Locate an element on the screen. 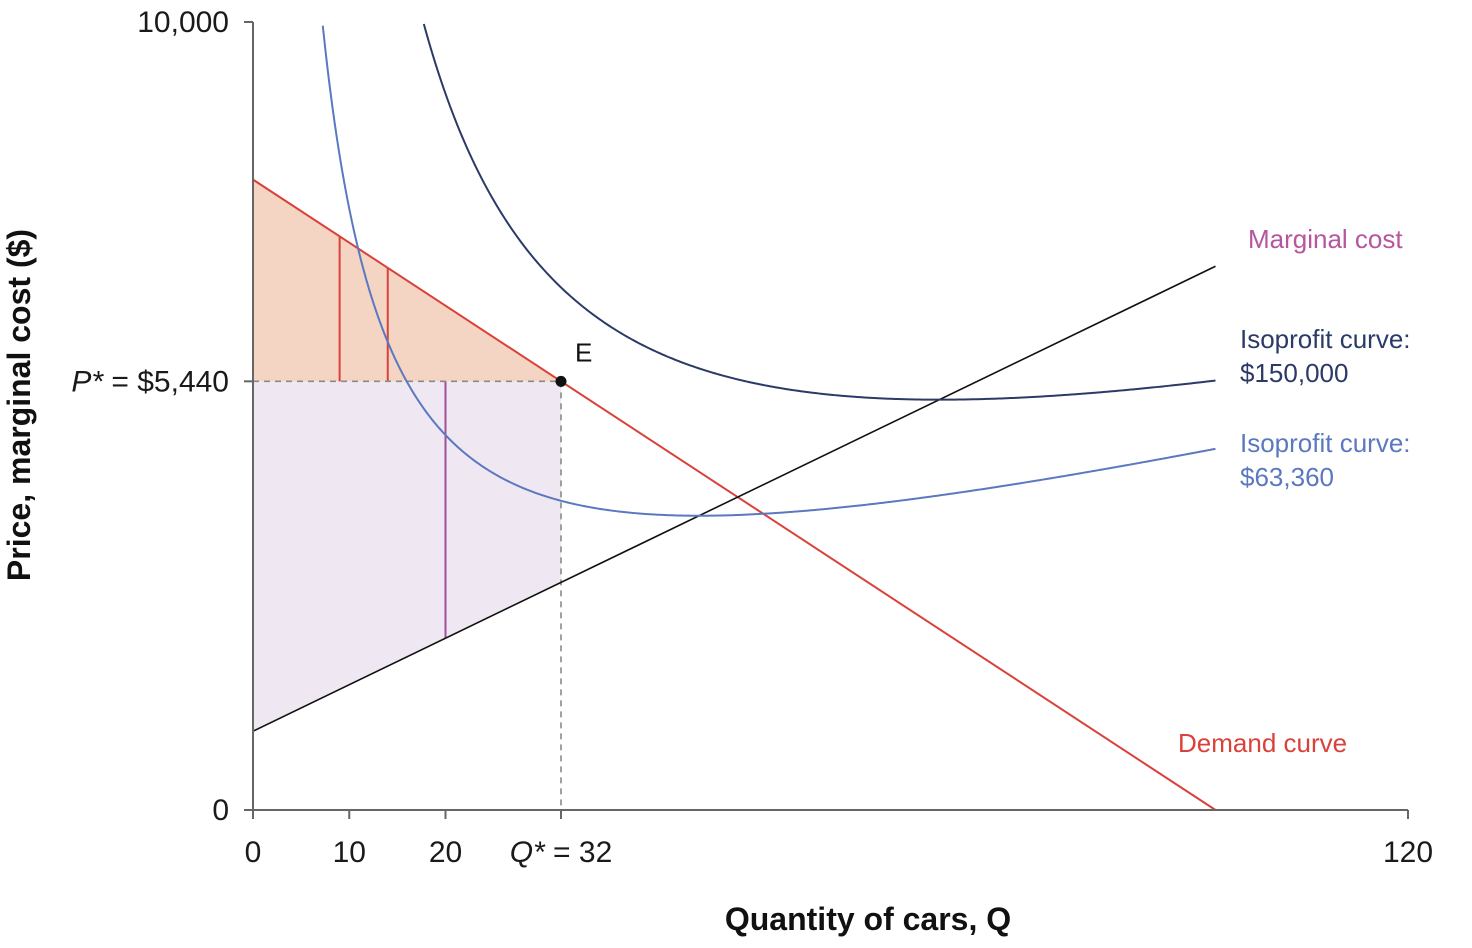 This screenshot has height=948, width=1472. marginal-cost-label: Marginal cost is located at coordinates (1325, 239).